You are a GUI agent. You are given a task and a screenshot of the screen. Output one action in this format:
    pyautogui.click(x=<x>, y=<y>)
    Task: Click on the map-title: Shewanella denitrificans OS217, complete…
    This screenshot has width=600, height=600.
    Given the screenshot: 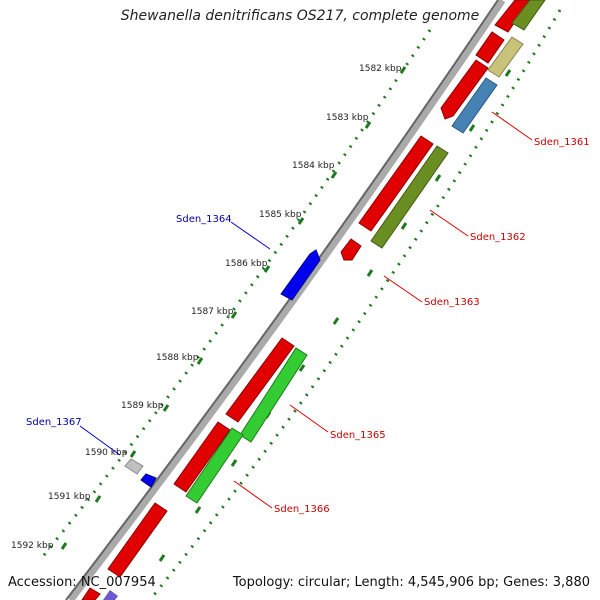 What is the action you would take?
    pyautogui.click(x=300, y=16)
    